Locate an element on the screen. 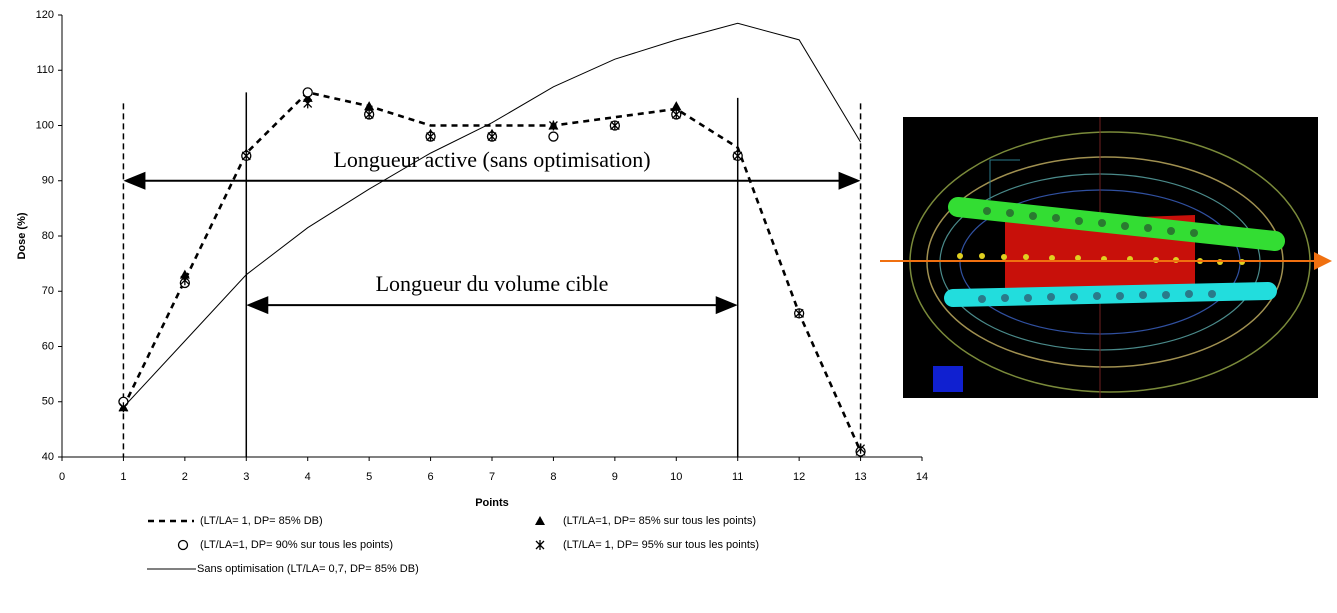  legend-label: (LT/LA= 1, DP= 95% sur tous les points) is located at coordinates (661, 545).